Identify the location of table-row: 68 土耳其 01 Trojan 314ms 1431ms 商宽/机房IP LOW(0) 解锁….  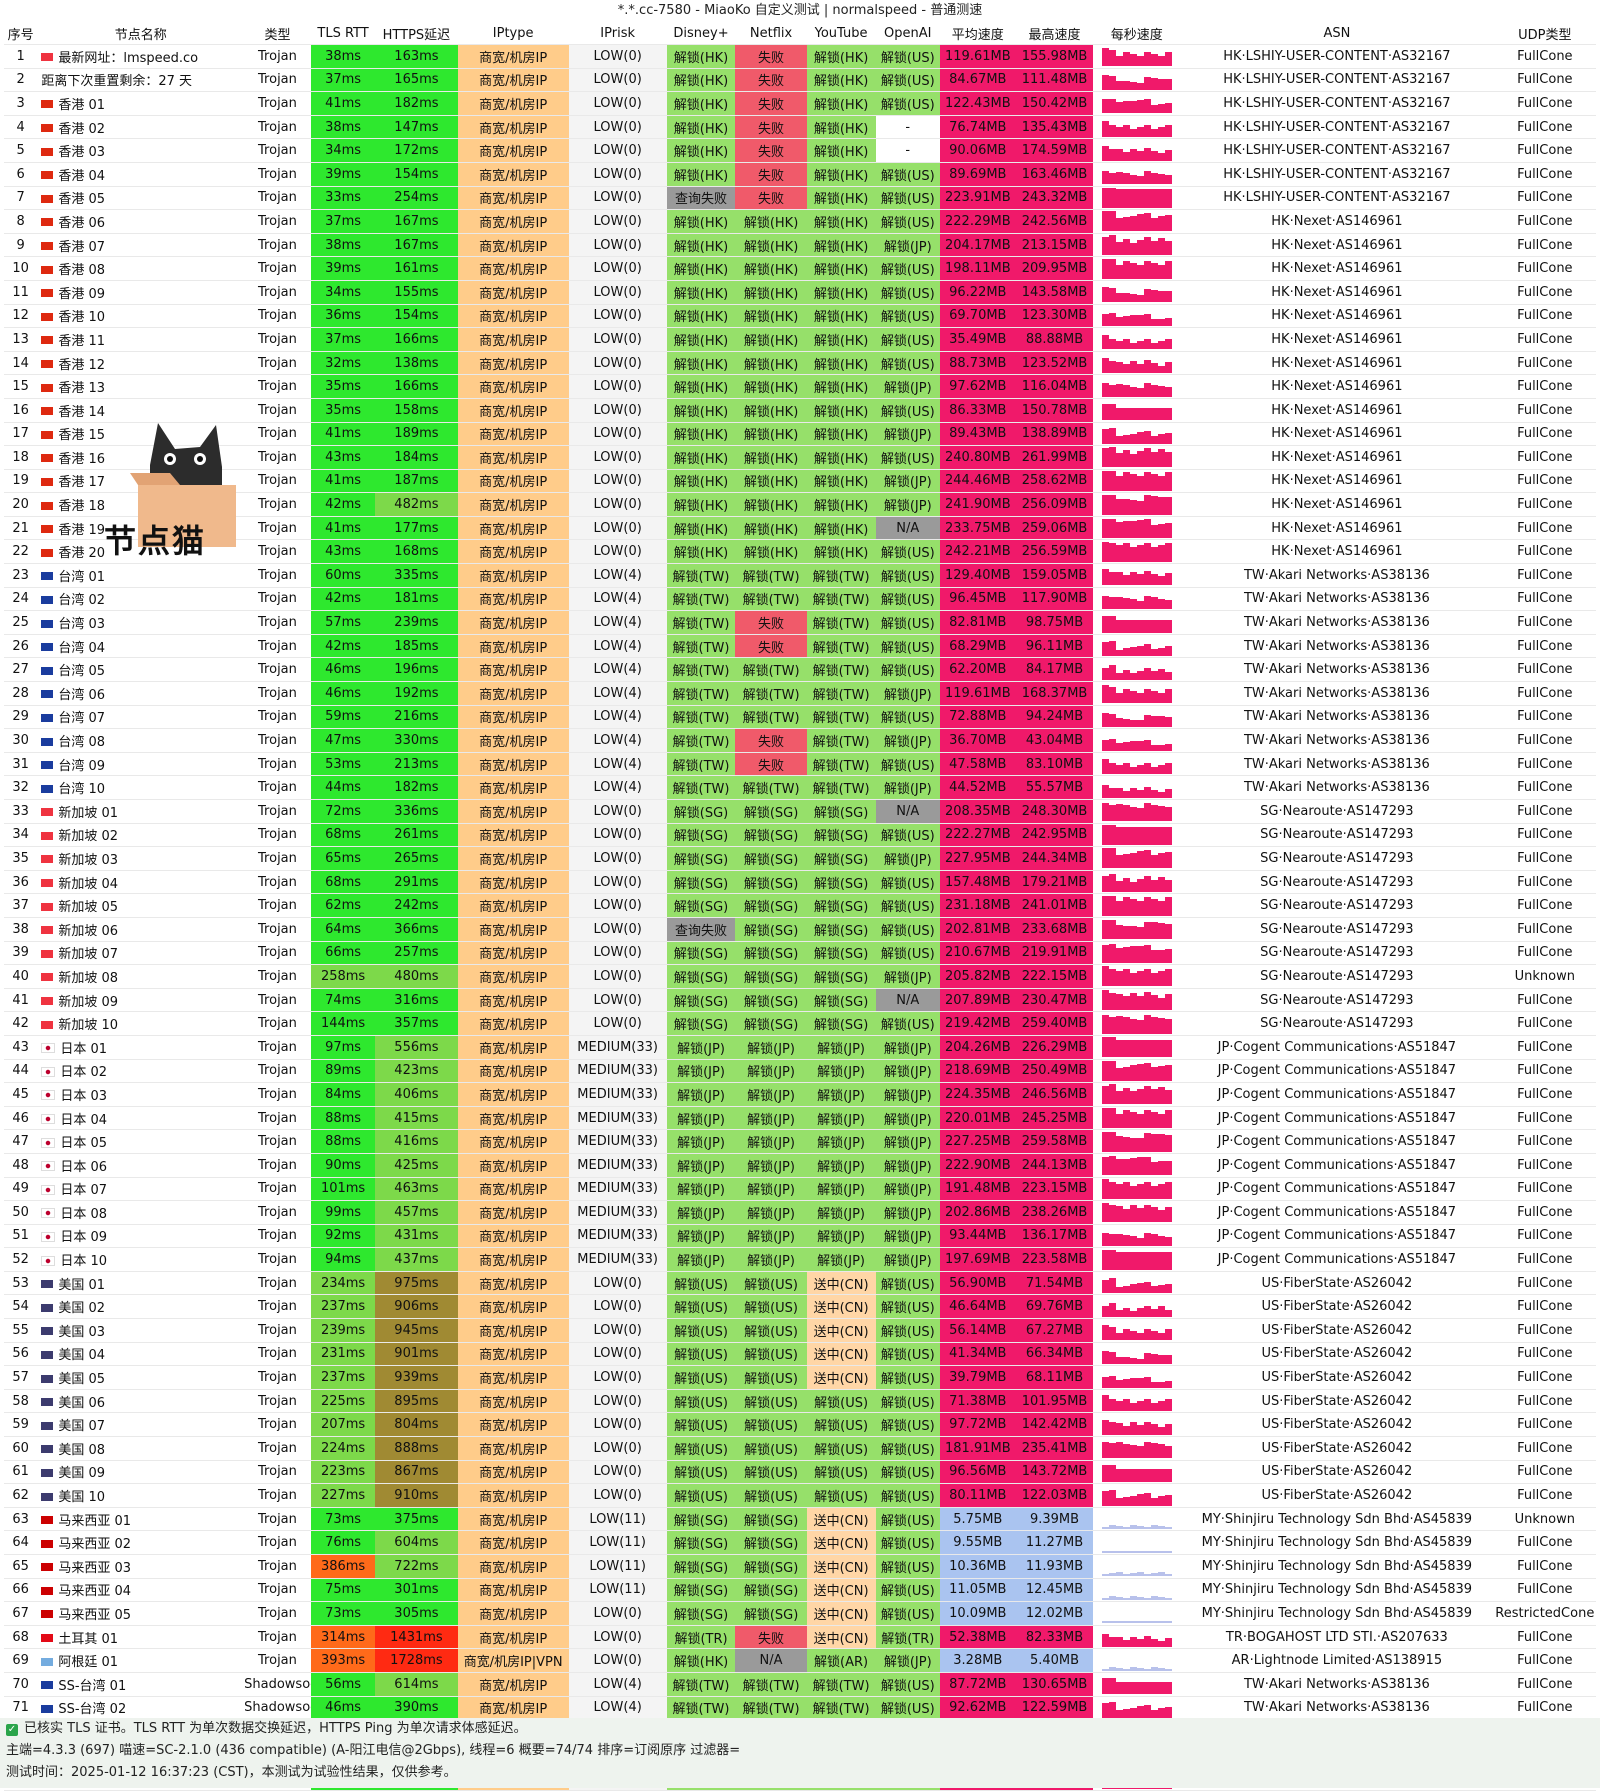
(800, 1637).